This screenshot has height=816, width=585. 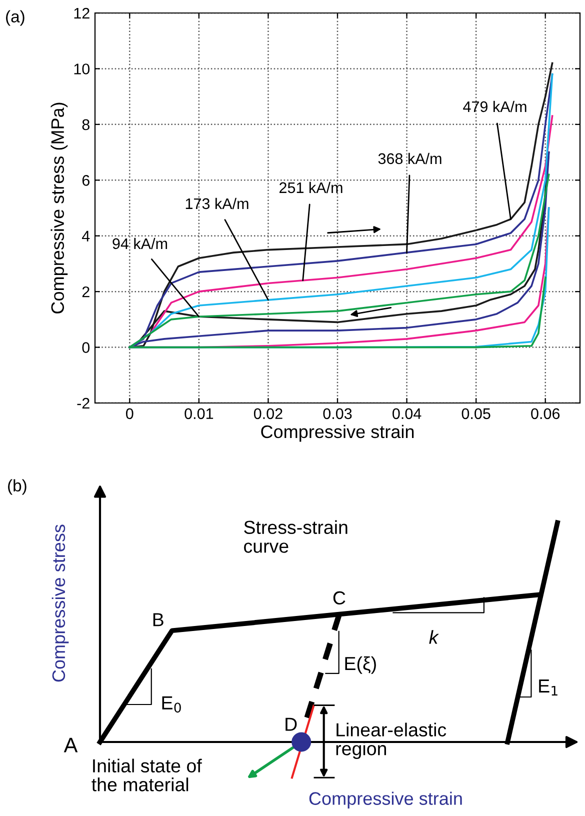 I want to click on text: Initial state of the material, so click(x=147, y=775).